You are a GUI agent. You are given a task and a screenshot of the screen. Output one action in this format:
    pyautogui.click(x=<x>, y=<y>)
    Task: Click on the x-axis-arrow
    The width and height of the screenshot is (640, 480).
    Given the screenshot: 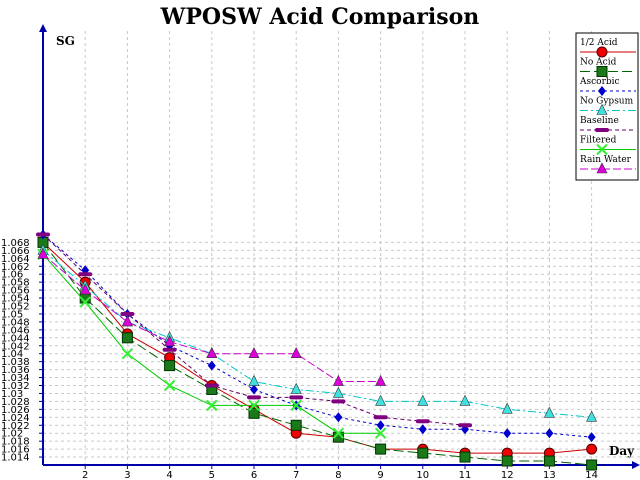 What is the action you would take?
    pyautogui.click(x=636, y=465)
    